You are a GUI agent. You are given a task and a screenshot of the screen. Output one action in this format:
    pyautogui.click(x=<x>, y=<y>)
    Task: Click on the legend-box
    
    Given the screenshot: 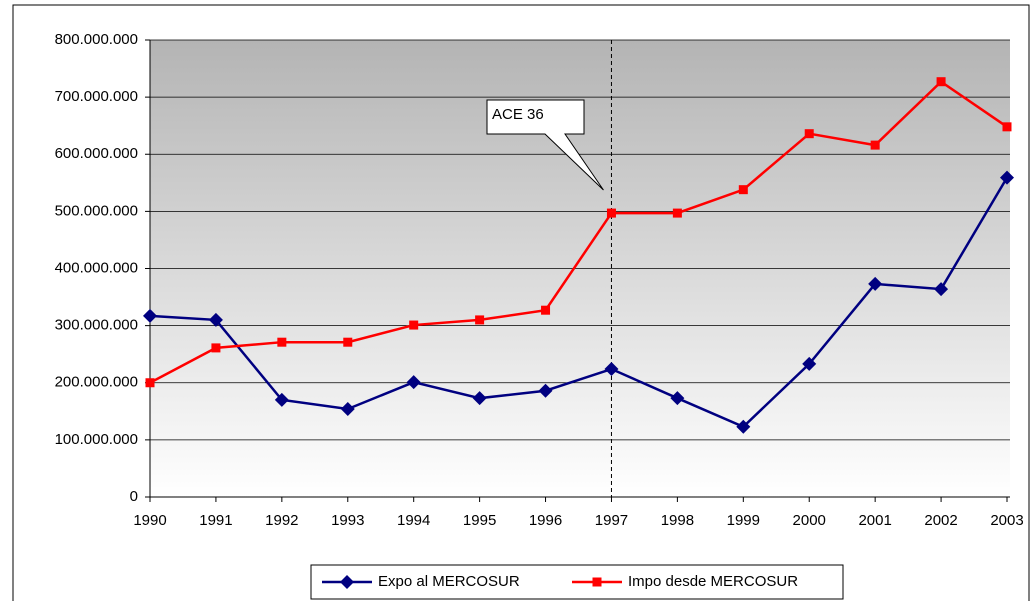 What is the action you would take?
    pyautogui.click(x=577, y=582)
    